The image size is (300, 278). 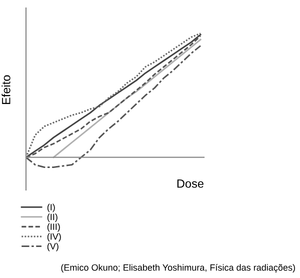 What do you see at coordinates (6, 89) in the screenshot?
I see `y-axis-title: Efeito` at bounding box center [6, 89].